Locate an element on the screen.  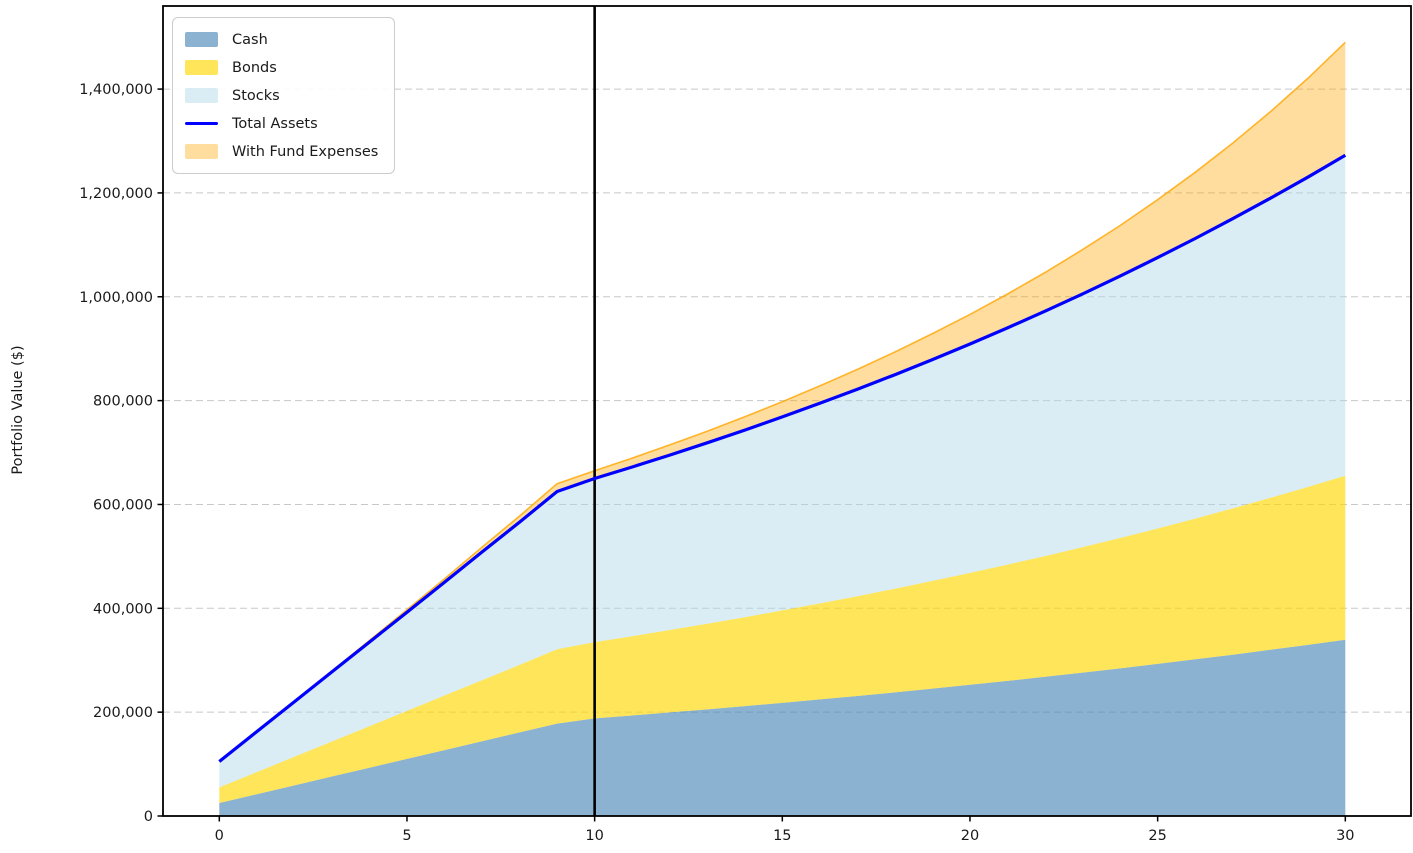
y-tick-label: 400,000 is located at coordinates (123, 609).